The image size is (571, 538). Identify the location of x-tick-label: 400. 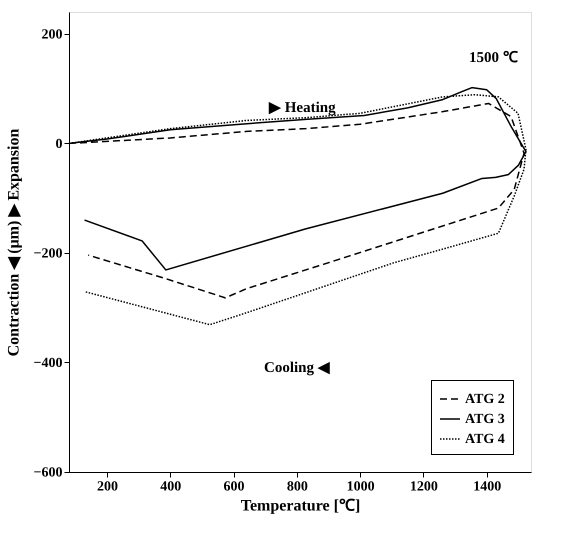
(171, 487).